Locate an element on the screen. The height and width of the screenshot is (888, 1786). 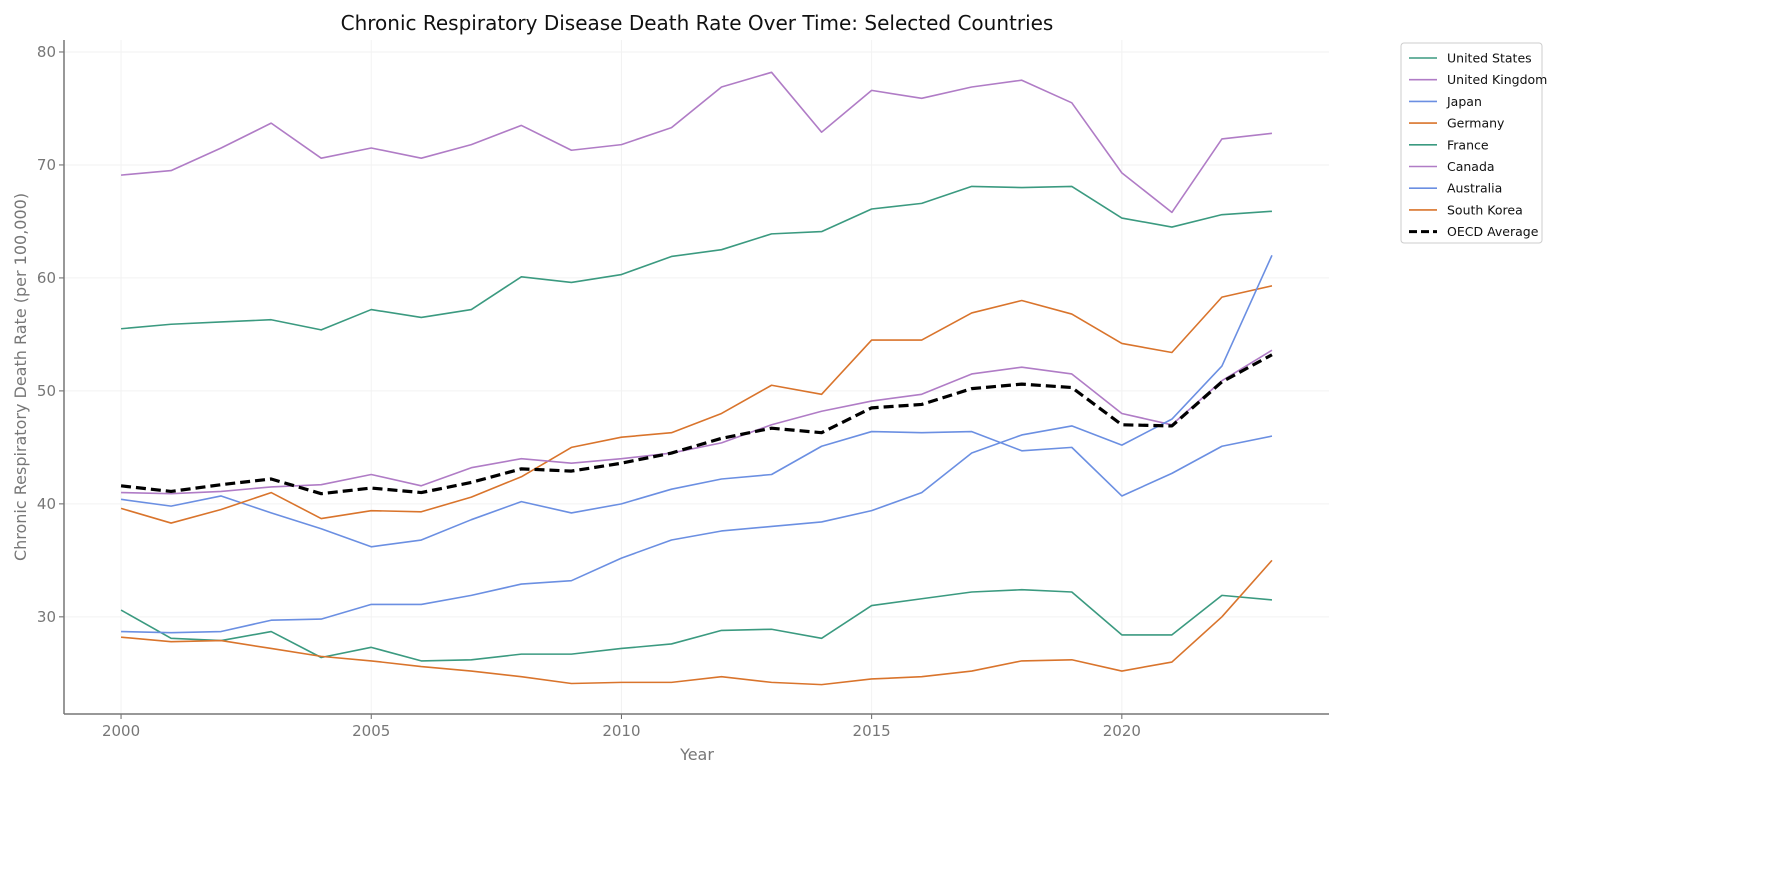
legend-label: OECD Average is located at coordinates (1493, 231).